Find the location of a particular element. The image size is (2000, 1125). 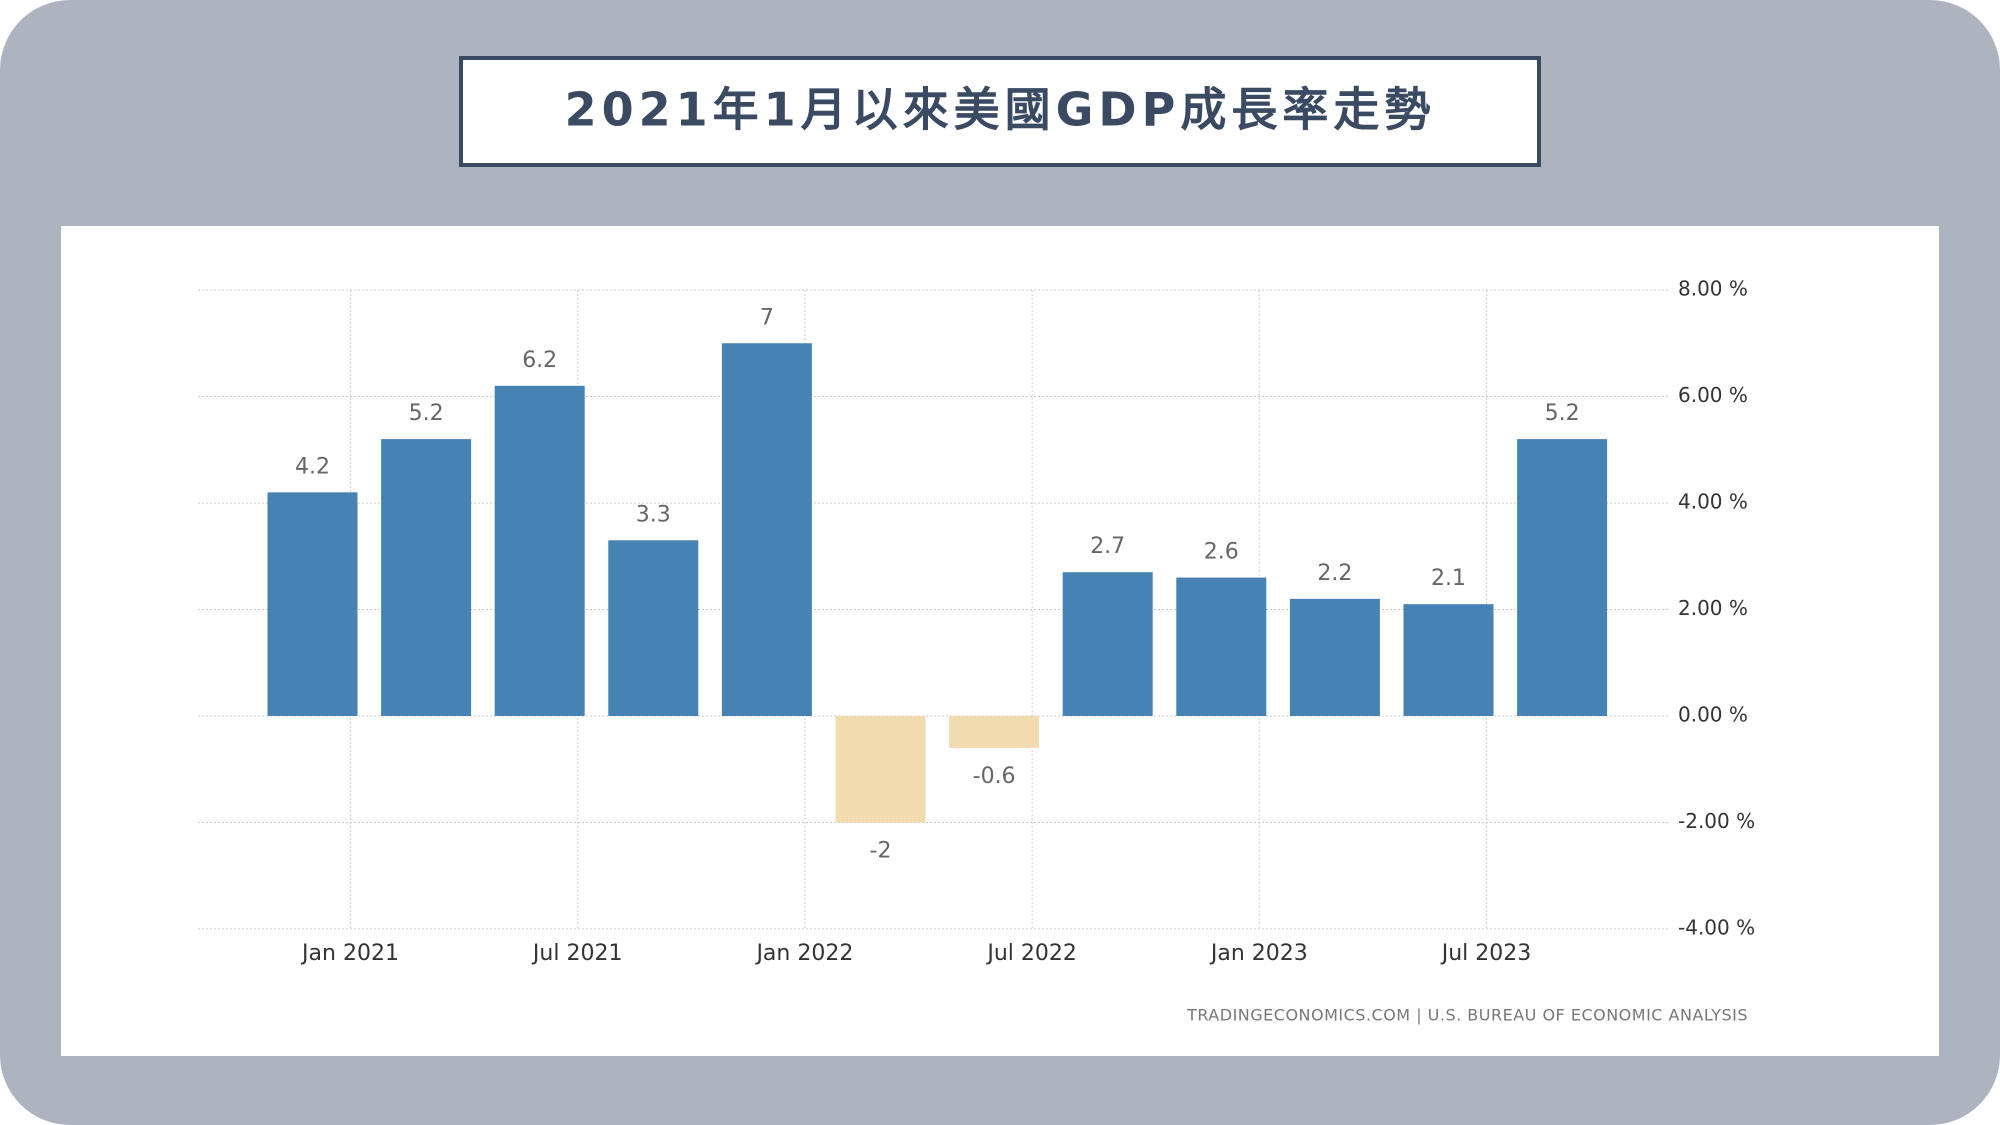

y-tick-label: 4.00 % is located at coordinates (1713, 502).